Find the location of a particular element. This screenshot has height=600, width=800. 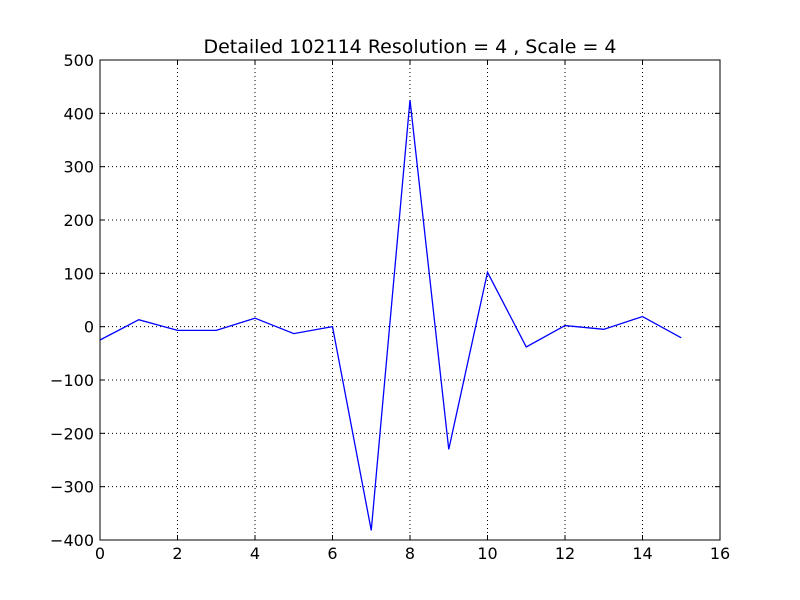

x-tick-label: 0 is located at coordinates (100, 553).